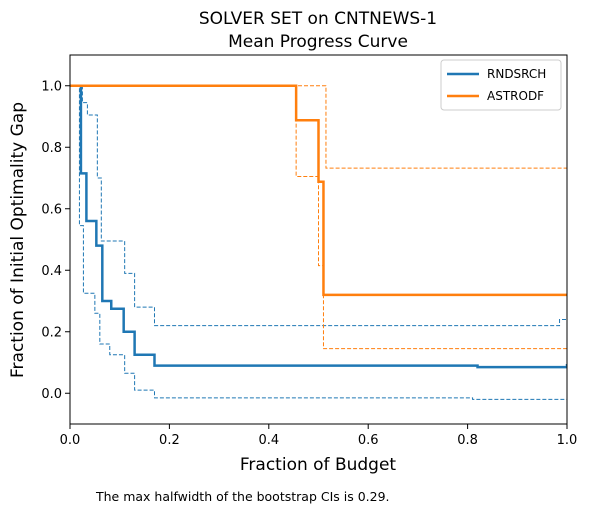  Describe the element at coordinates (169, 440) in the screenshot. I see `x-tick-label: 0.2` at that location.